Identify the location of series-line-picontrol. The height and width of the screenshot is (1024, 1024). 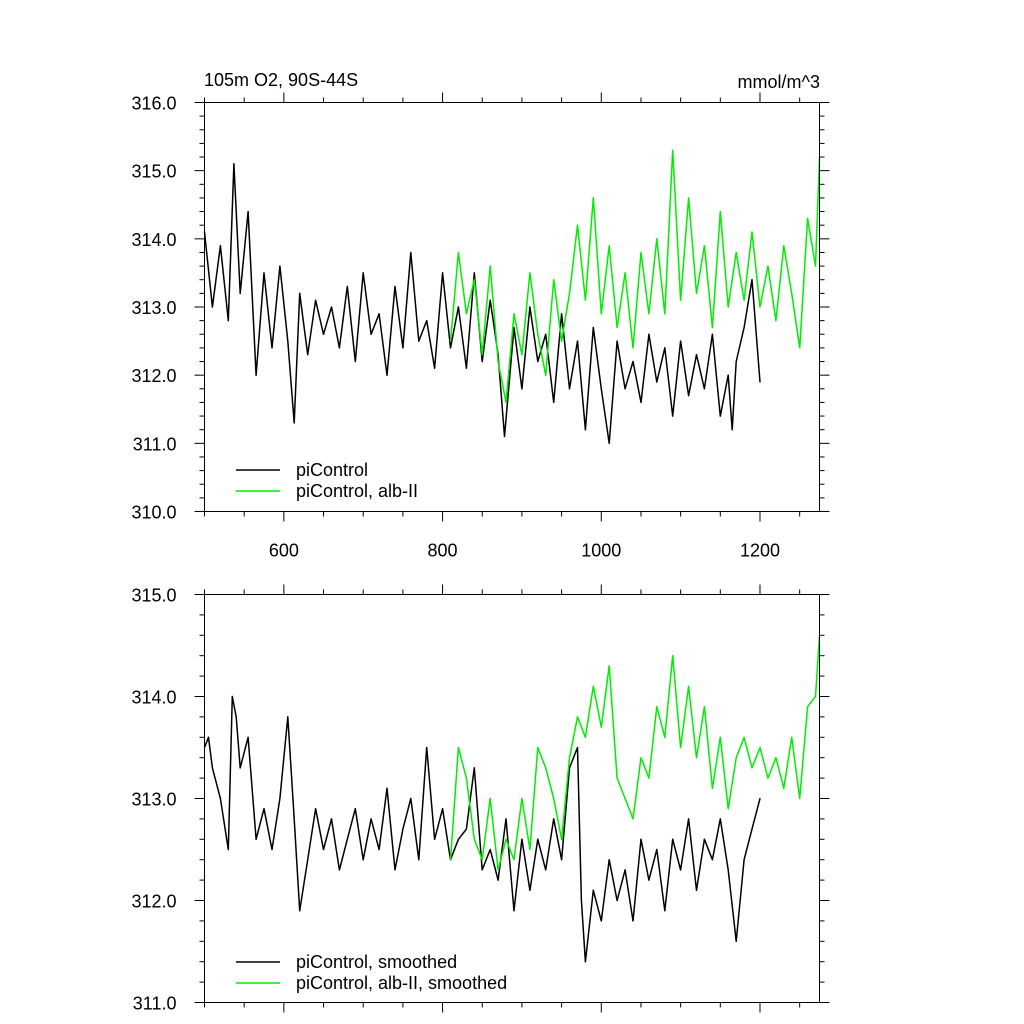
(482, 829).